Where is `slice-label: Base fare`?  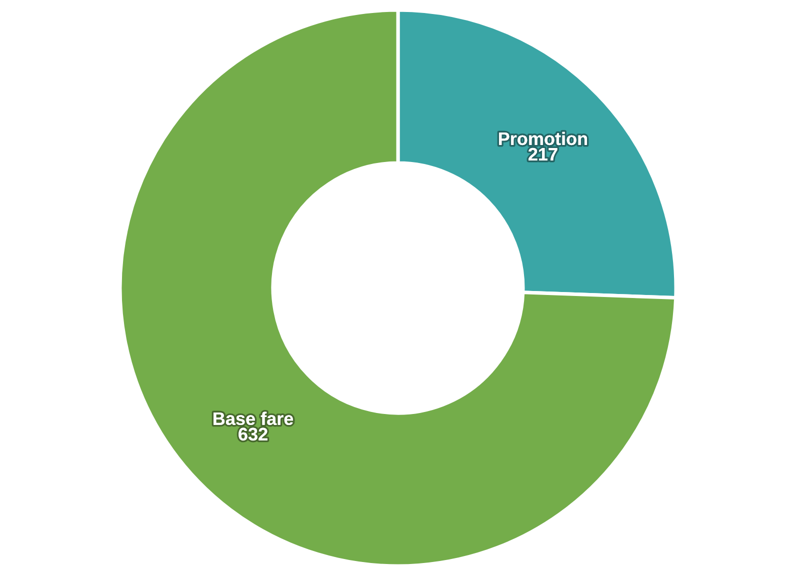 slice-label: Base fare is located at coordinates (254, 419).